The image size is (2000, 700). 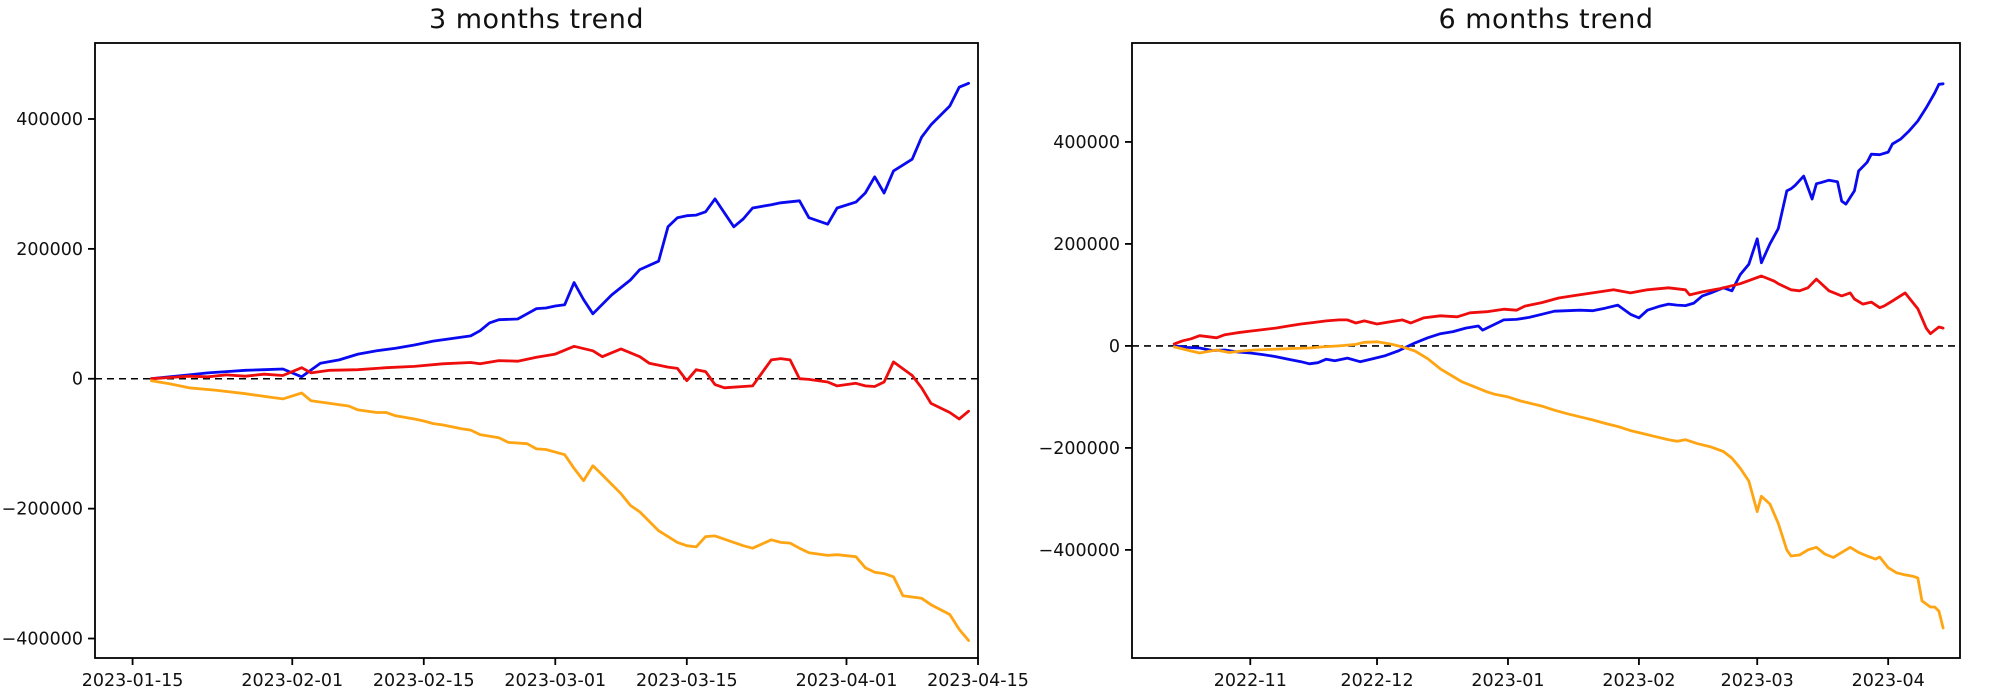 What do you see at coordinates (1546, 19) in the screenshot?
I see `chart-title-6-months: 6 months trend` at bounding box center [1546, 19].